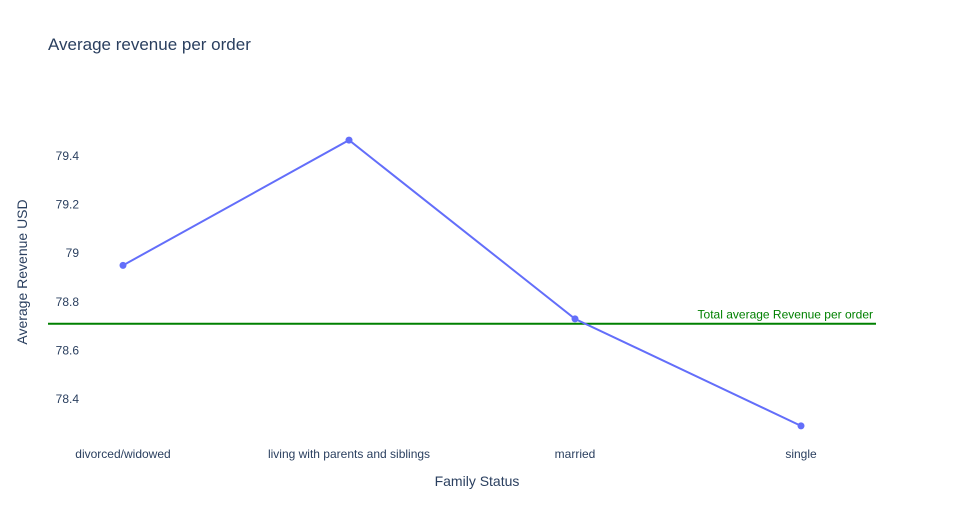 The image size is (955, 530). What do you see at coordinates (68, 350) in the screenshot?
I see `y-tick-label: 78.6` at bounding box center [68, 350].